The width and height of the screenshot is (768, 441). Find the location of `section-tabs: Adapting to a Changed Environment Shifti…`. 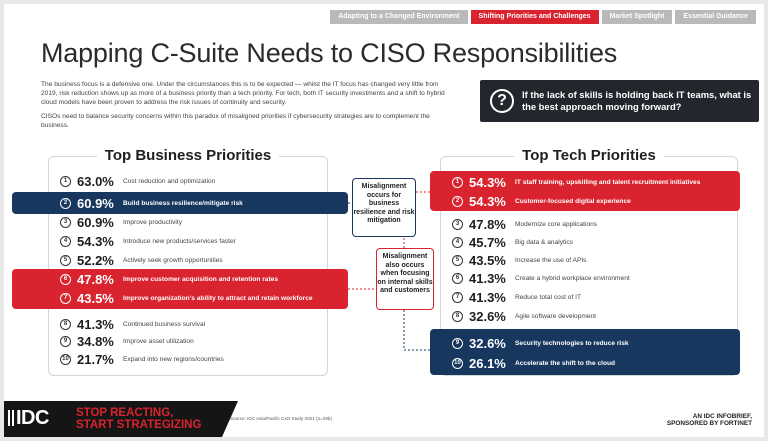

section-tabs: Adapting to a Changed Environment Shifti… is located at coordinates (543, 17).